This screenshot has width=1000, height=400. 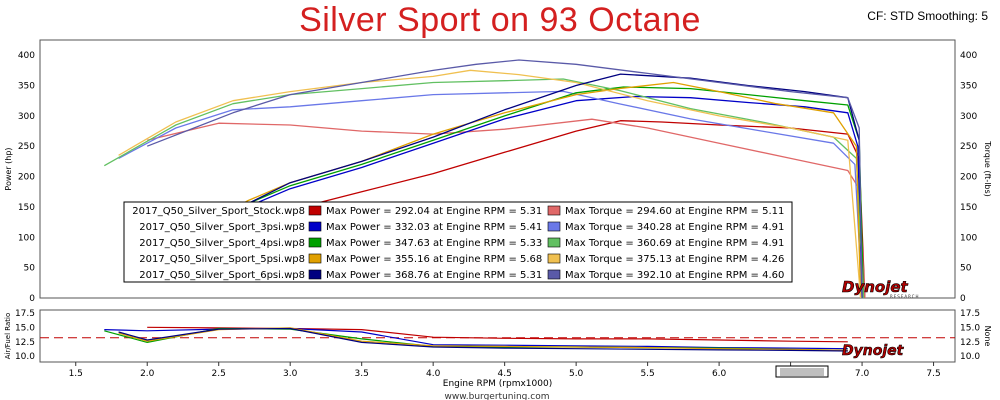 I want to click on x-tick-label: 5.0, so click(x=576, y=374).